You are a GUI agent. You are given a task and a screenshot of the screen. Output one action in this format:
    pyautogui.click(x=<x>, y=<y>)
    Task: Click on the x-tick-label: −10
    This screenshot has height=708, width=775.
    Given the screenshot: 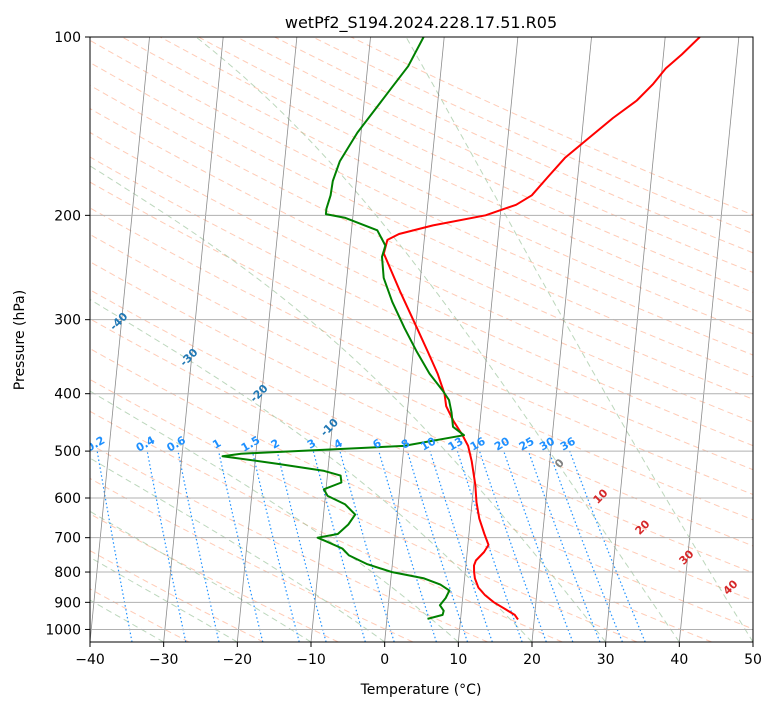 What is the action you would take?
    pyautogui.click(x=311, y=660)
    